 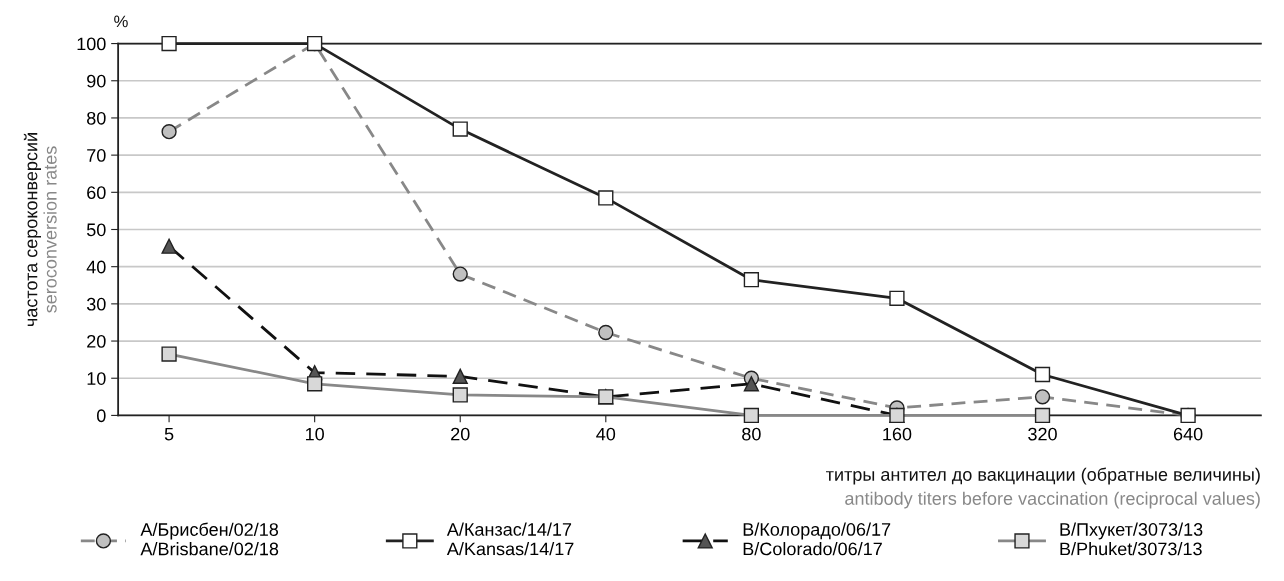 I want to click on x-tick-label: 320, so click(x=1042, y=434).